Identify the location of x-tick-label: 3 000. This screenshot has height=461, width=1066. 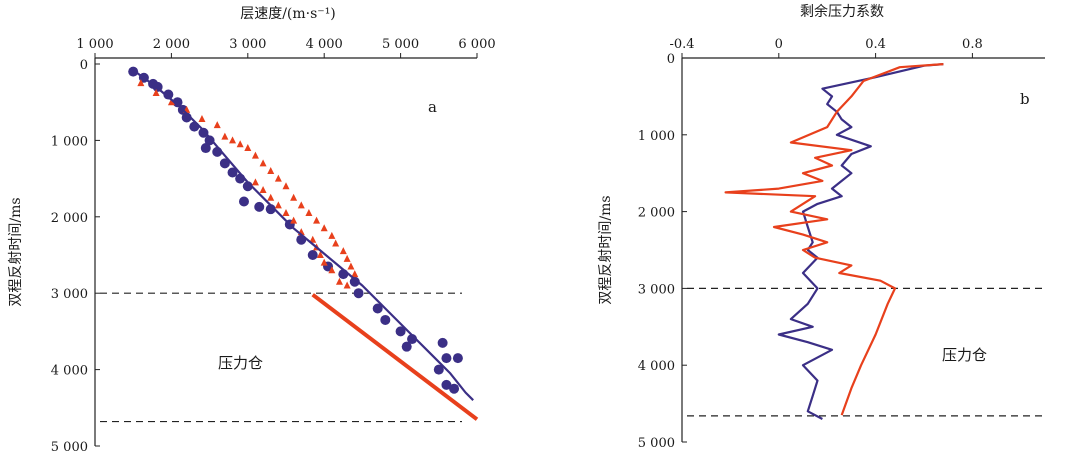
(247, 44).